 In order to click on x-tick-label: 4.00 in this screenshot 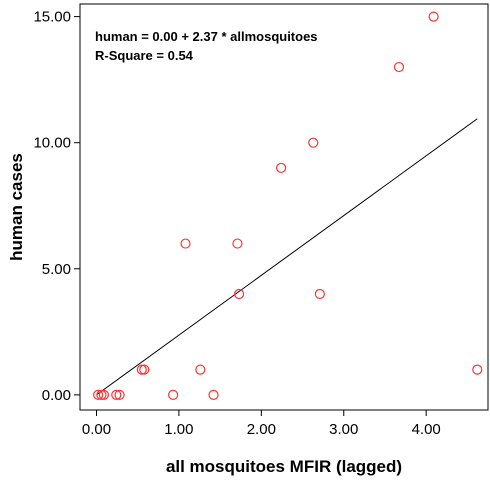, I will do `click(426, 429)`.